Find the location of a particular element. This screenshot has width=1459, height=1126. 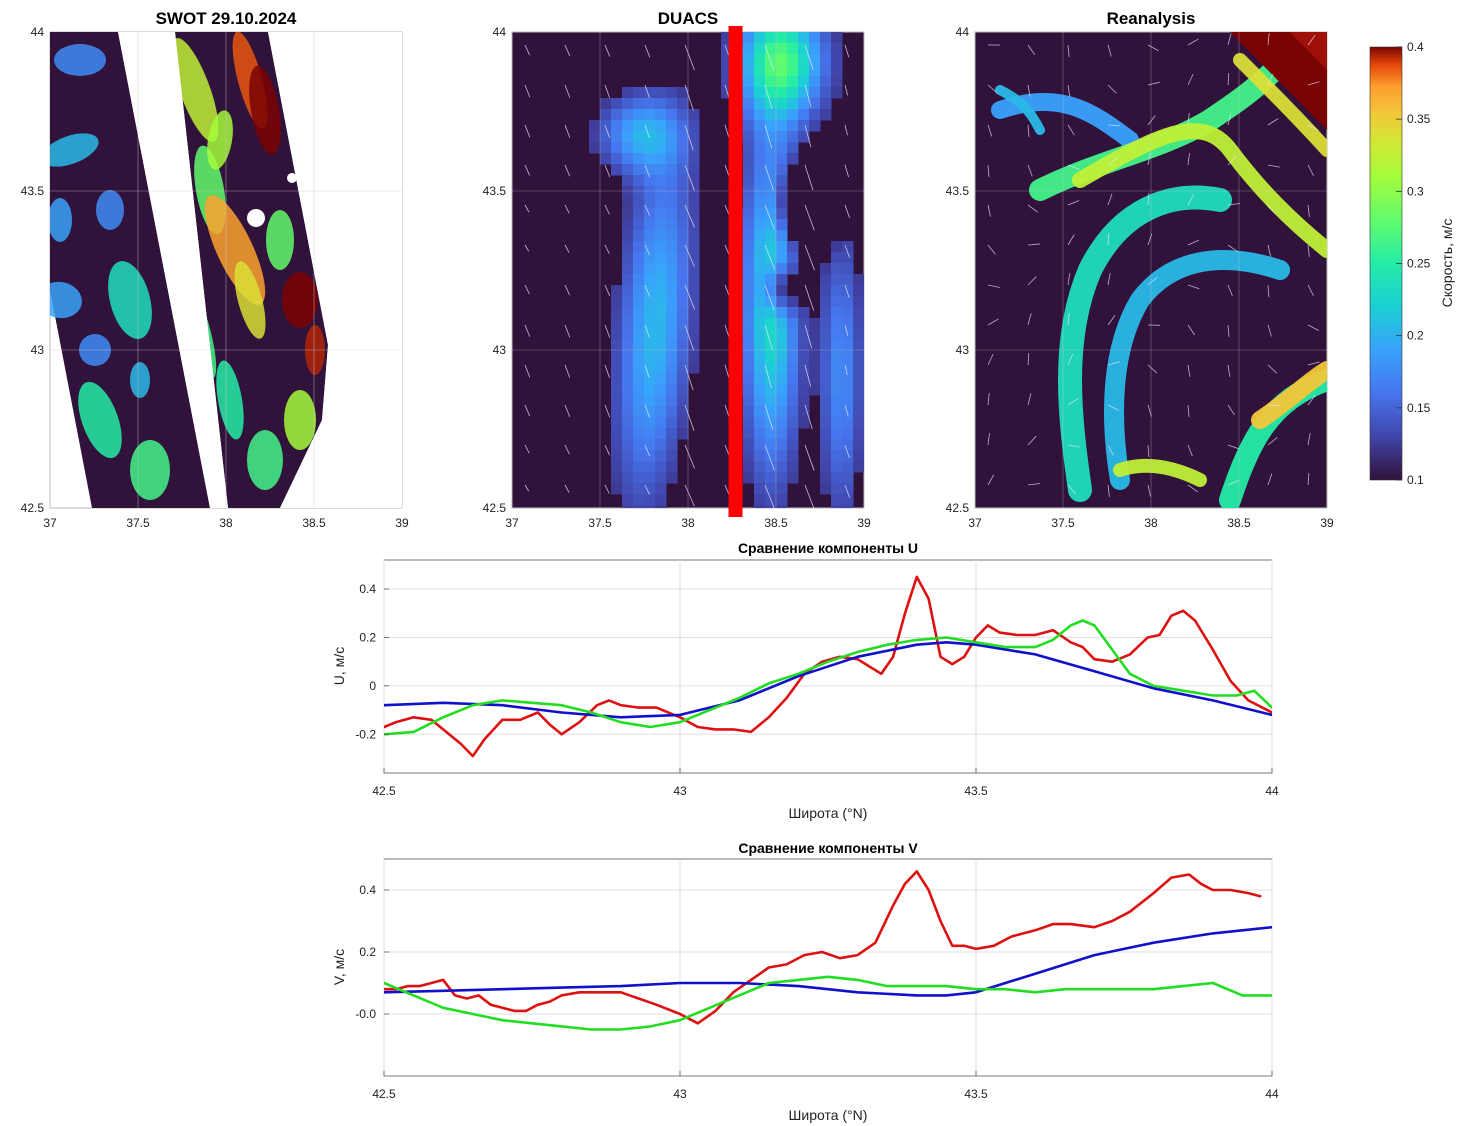

map-swot-ytick: 43 is located at coordinates (38, 350).